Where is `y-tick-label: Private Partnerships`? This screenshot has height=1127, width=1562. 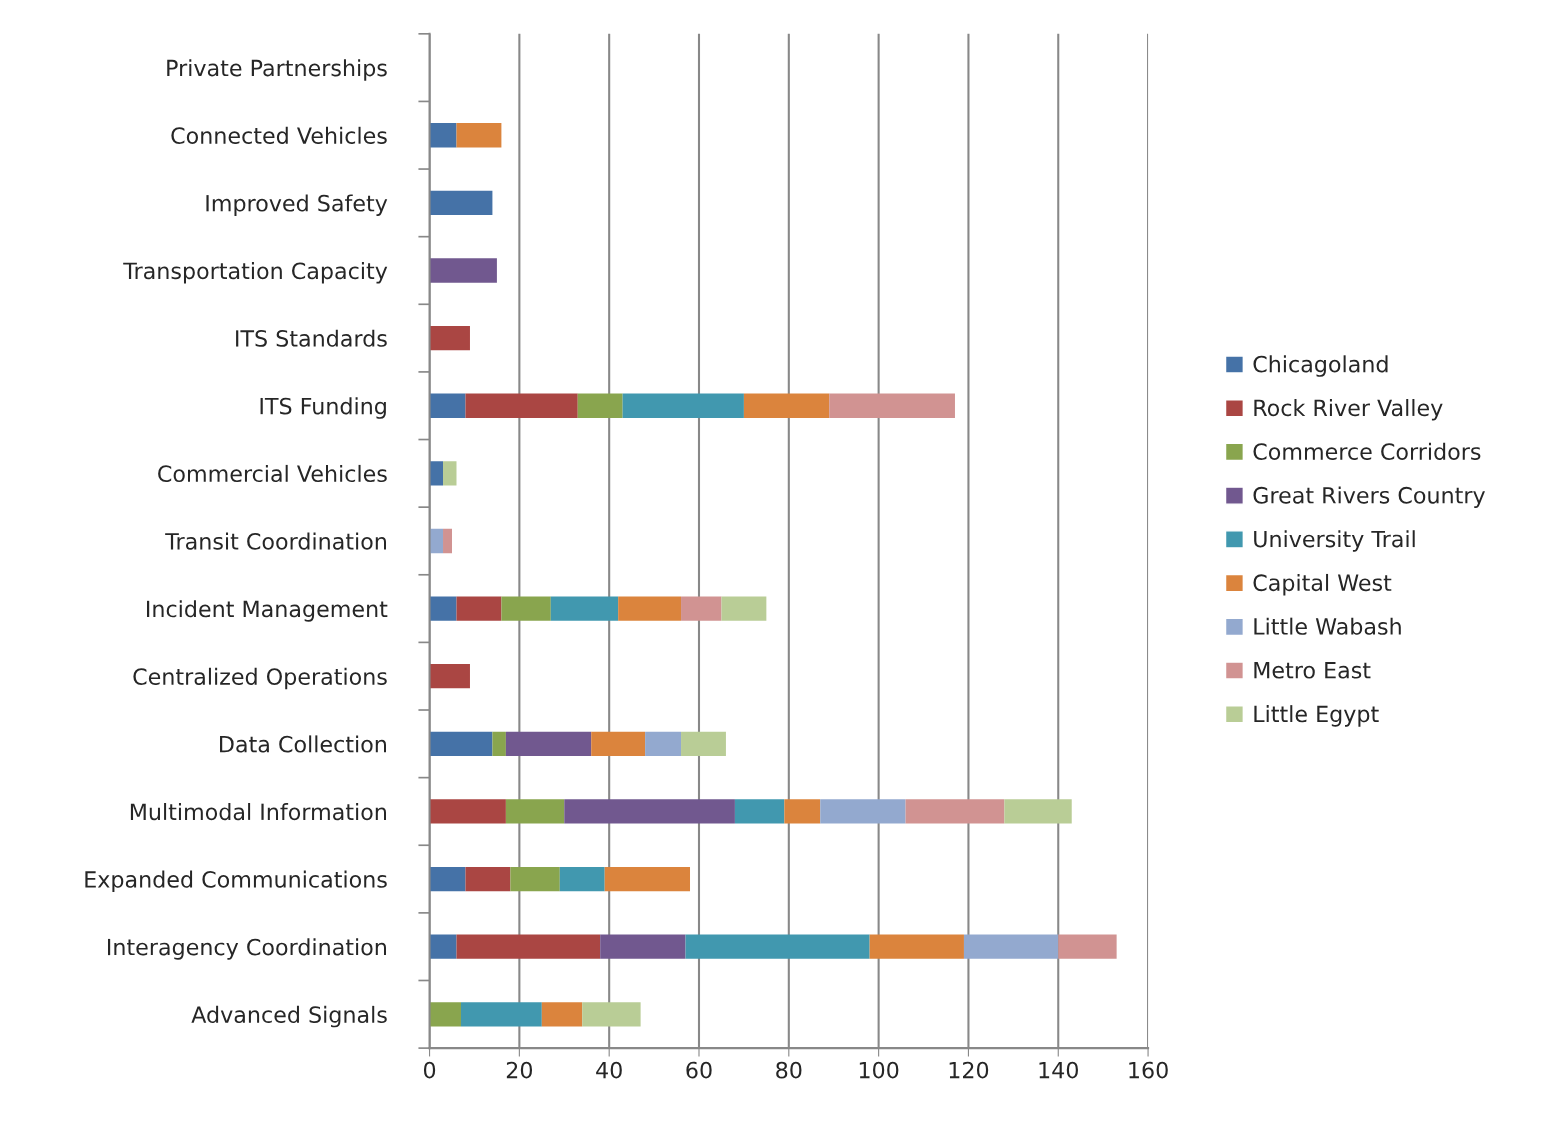 y-tick-label: Private Partnerships is located at coordinates (277, 70).